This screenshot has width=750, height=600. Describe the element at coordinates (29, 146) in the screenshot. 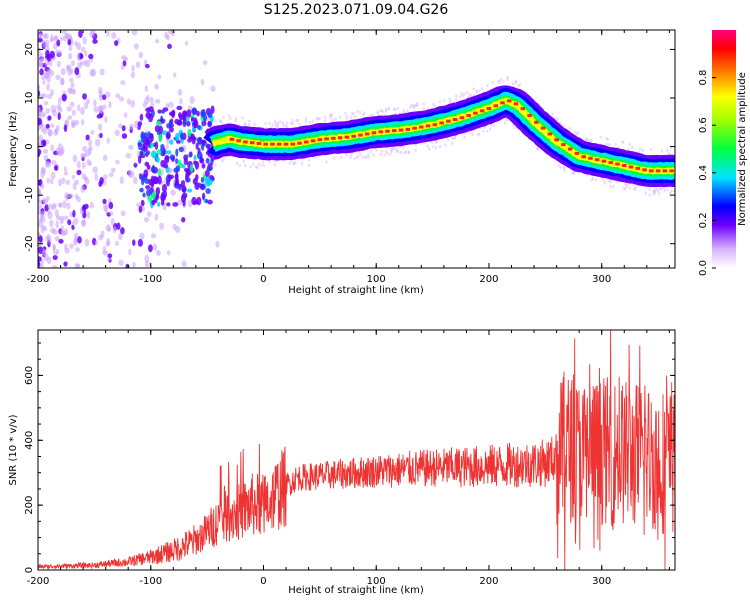

I see `y-tick-label: 0` at that location.